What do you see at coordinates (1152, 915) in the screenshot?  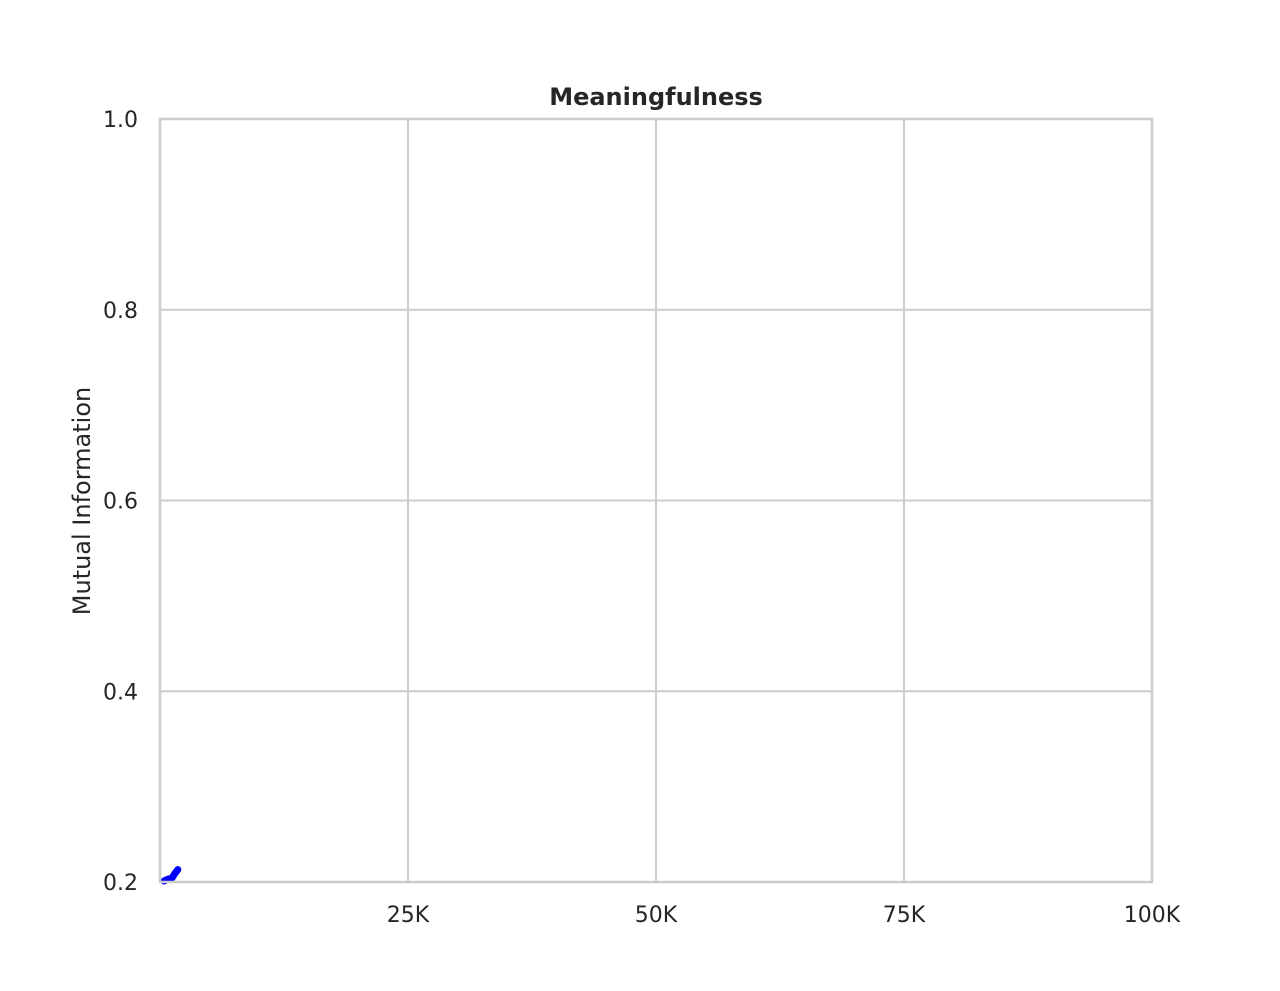 I see `x-tick-label: 100K` at bounding box center [1152, 915].